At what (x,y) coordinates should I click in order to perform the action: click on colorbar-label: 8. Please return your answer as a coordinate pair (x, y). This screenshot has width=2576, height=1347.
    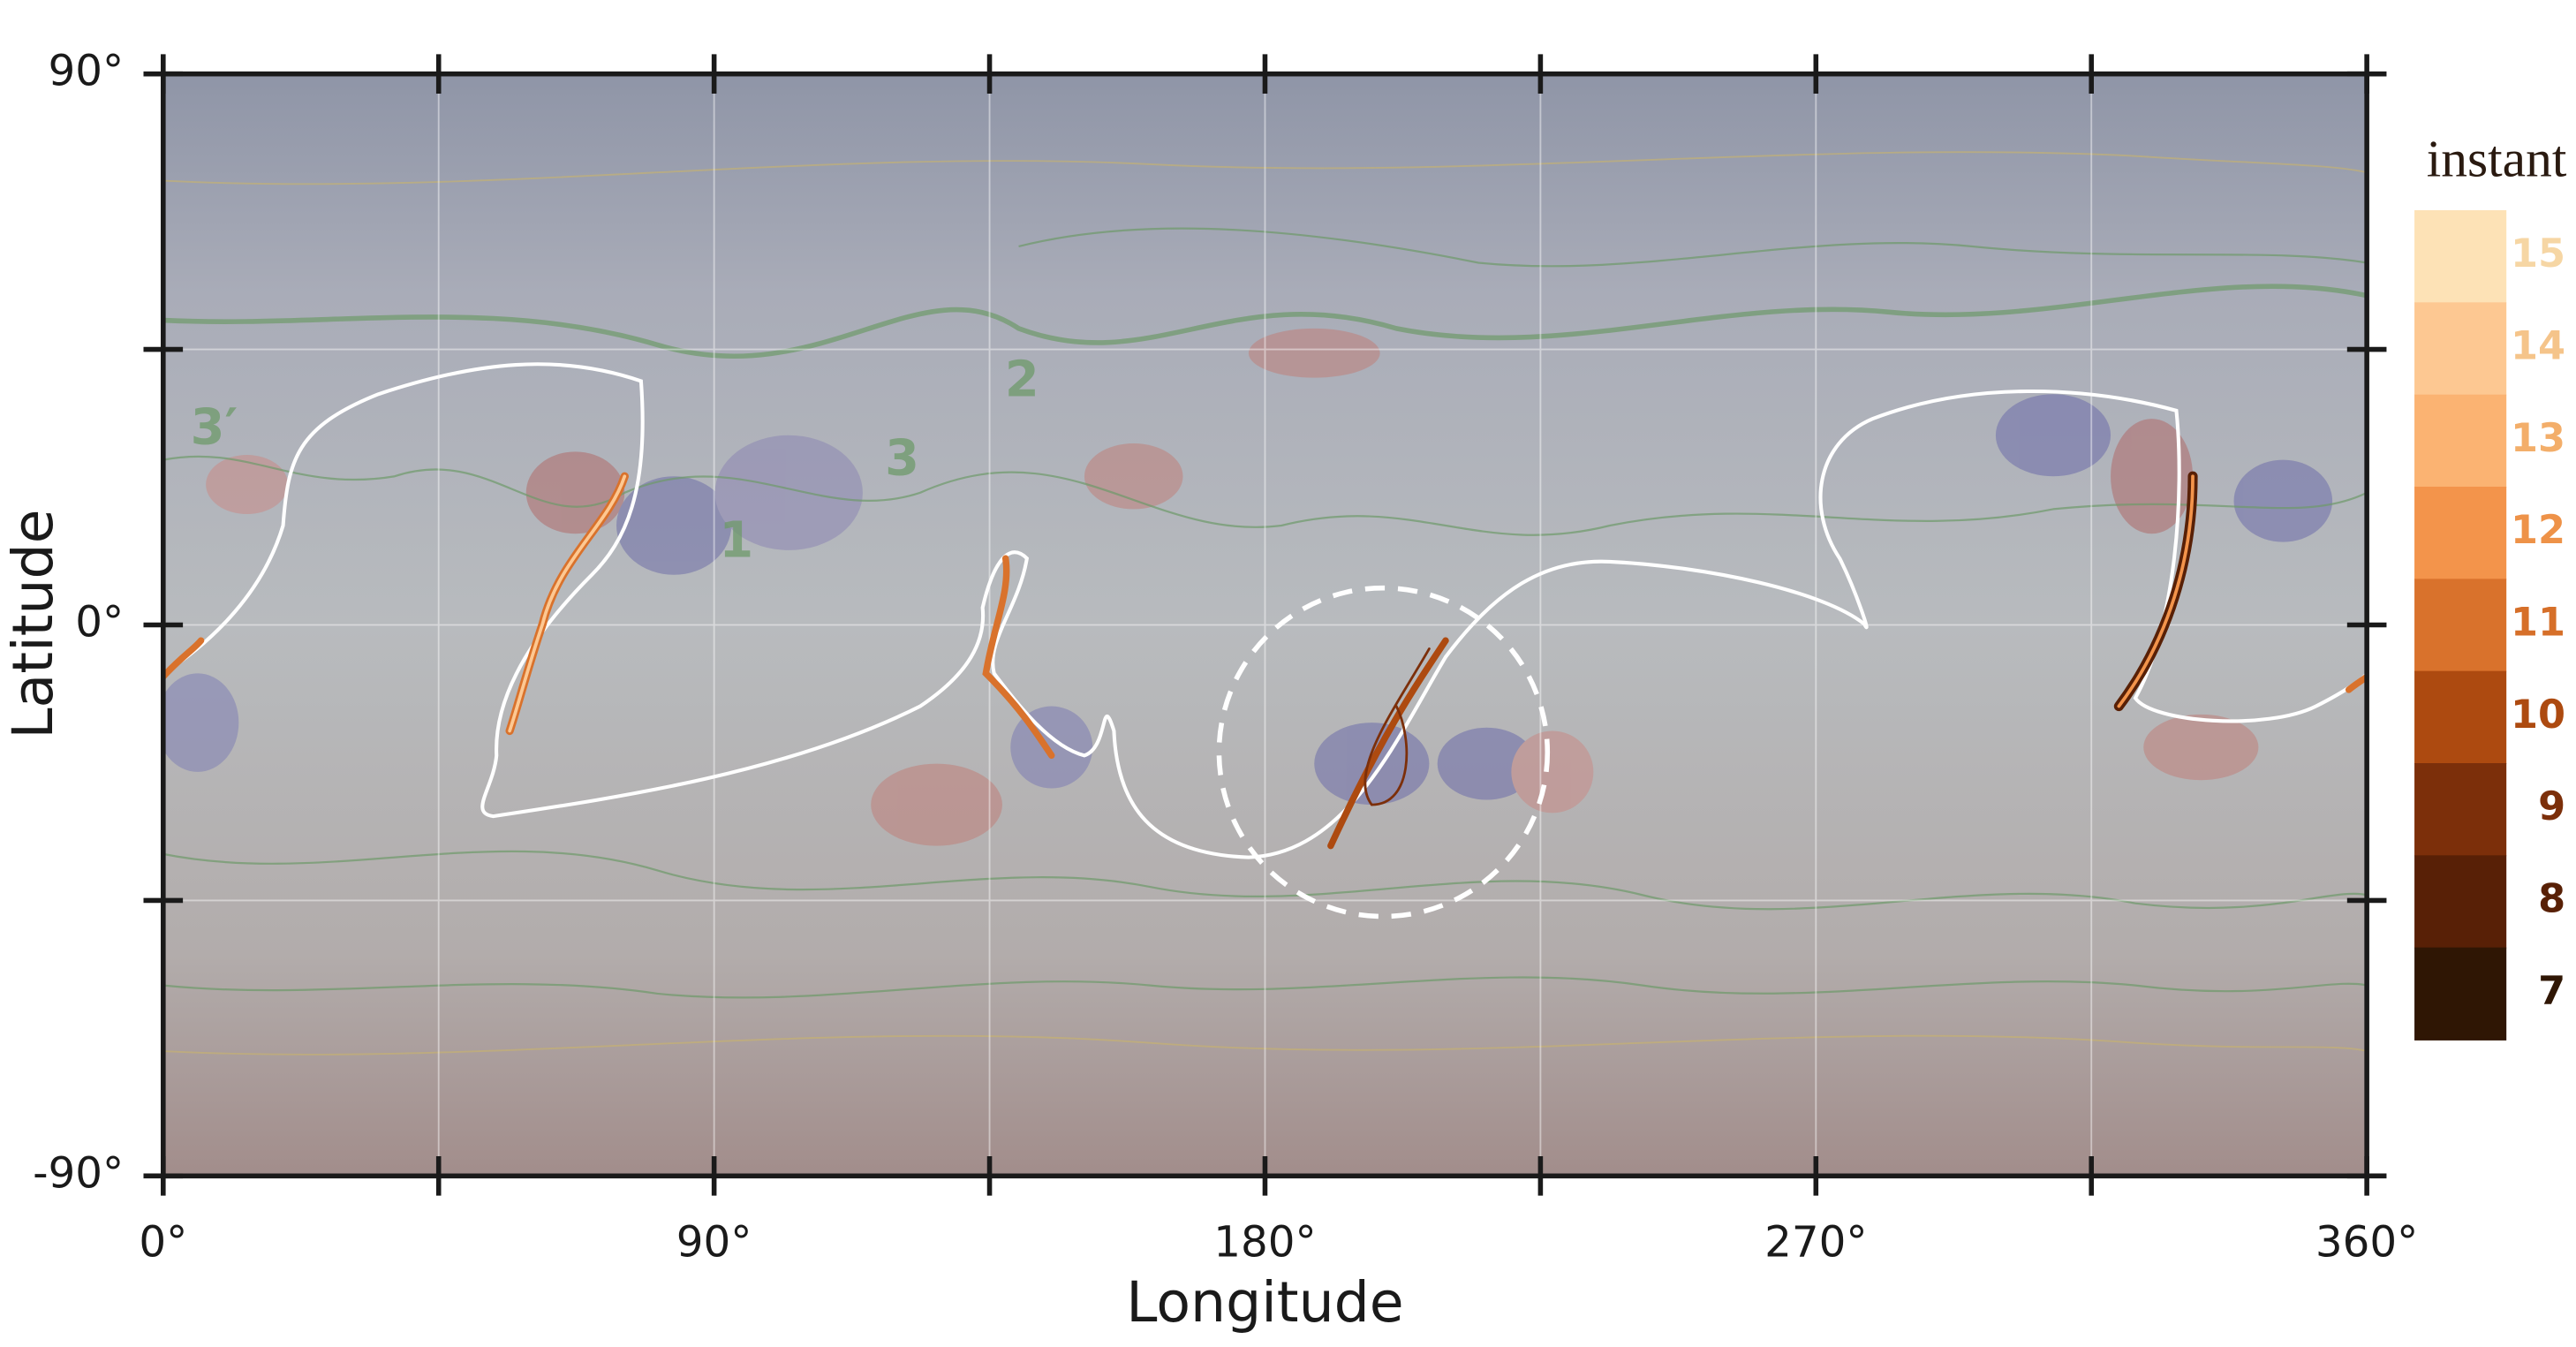
    Looking at the image, I should click on (2551, 899).